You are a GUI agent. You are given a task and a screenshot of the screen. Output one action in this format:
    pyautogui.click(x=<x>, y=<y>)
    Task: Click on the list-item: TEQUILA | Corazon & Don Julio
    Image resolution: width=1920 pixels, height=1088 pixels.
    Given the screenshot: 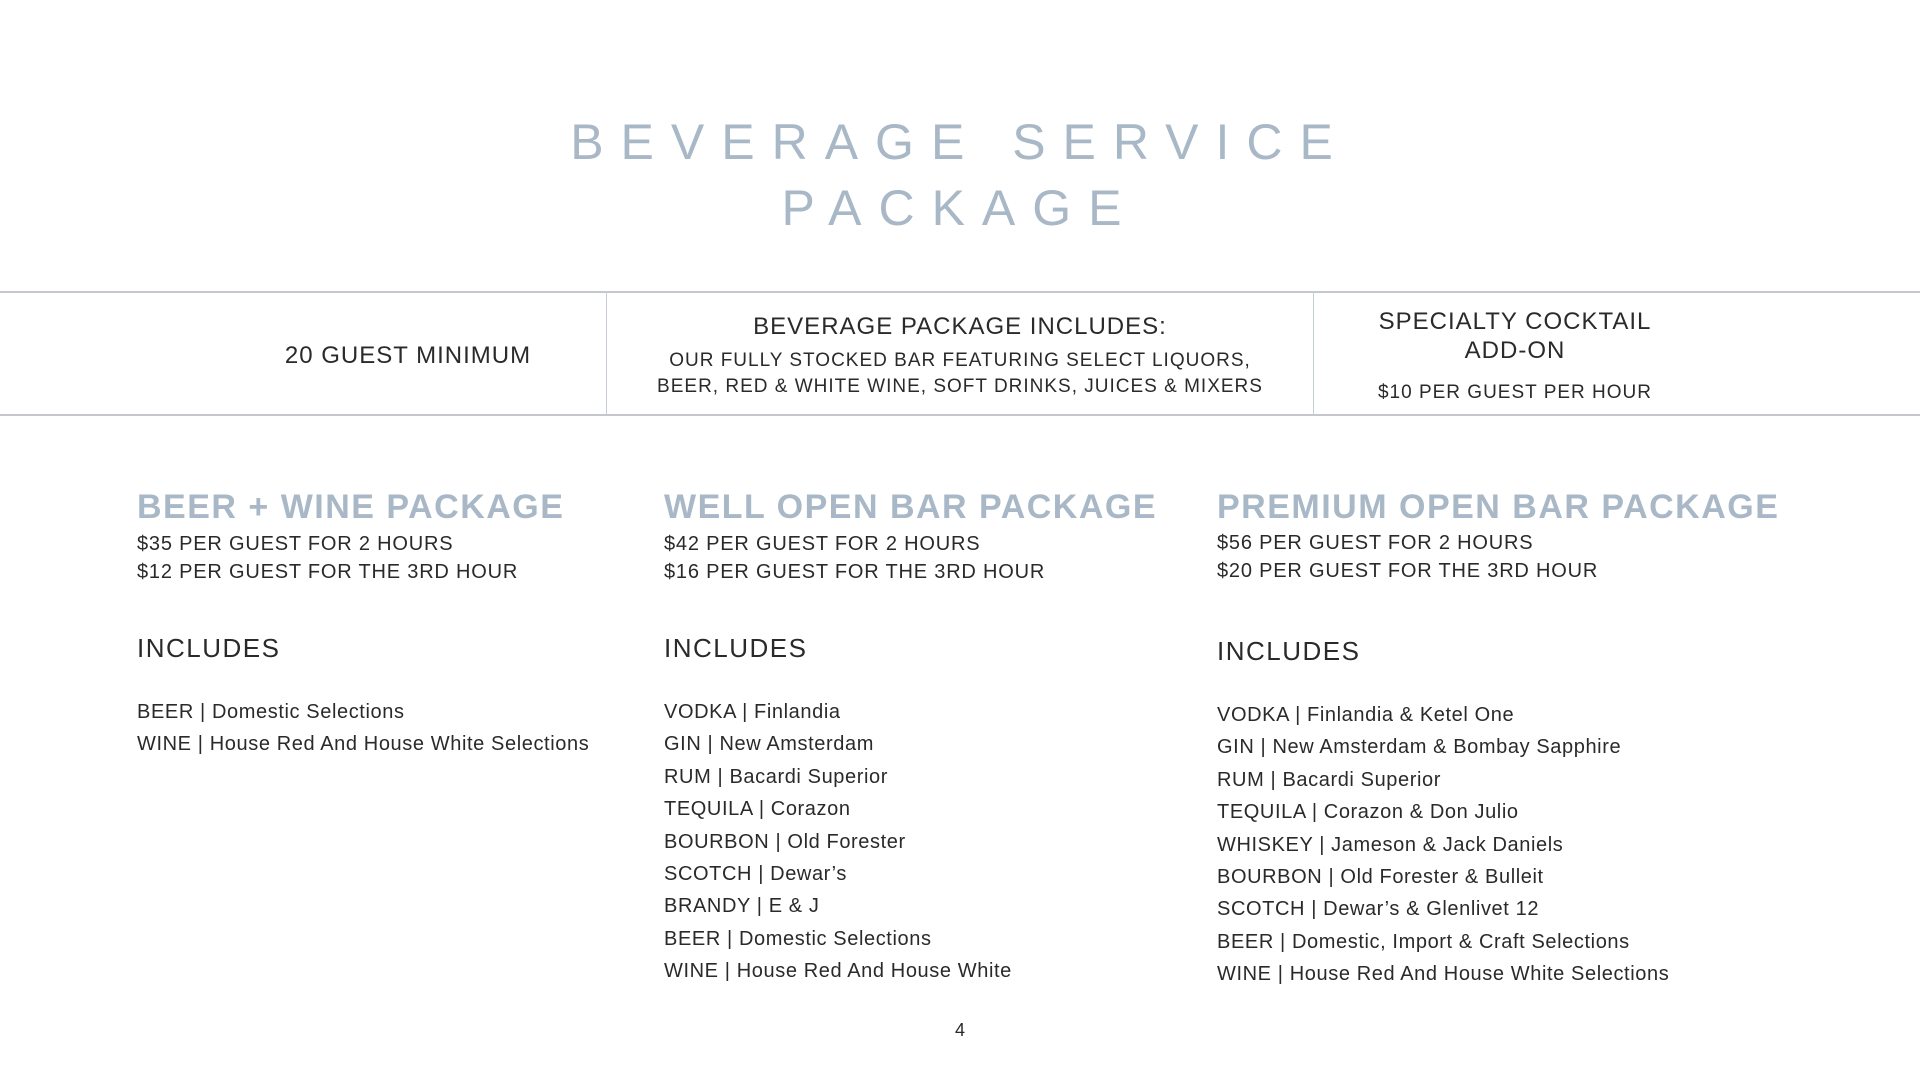 What is the action you would take?
    pyautogui.click(x=1368, y=812)
    